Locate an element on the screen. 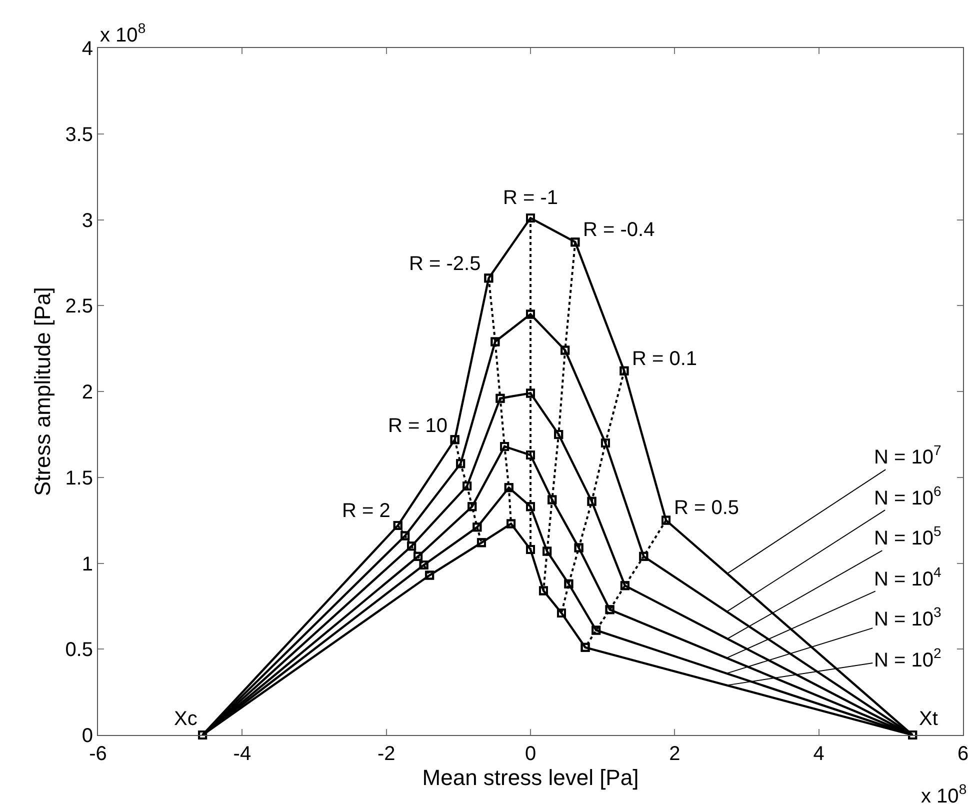 The image size is (977, 811). y-tick-label: 2.5 is located at coordinates (79, 307).